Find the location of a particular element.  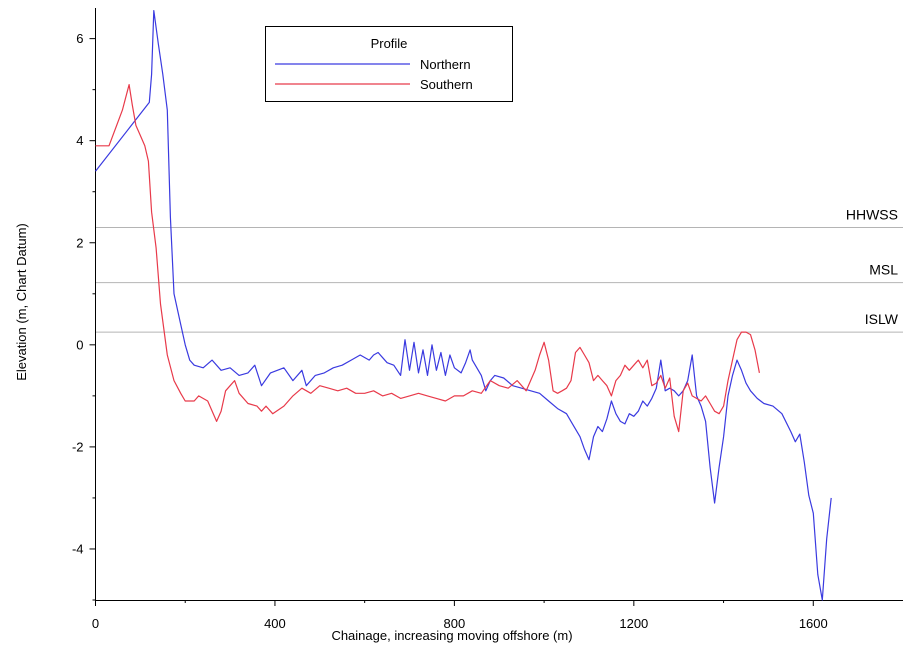

x-tick-label: 400 is located at coordinates (275, 623).